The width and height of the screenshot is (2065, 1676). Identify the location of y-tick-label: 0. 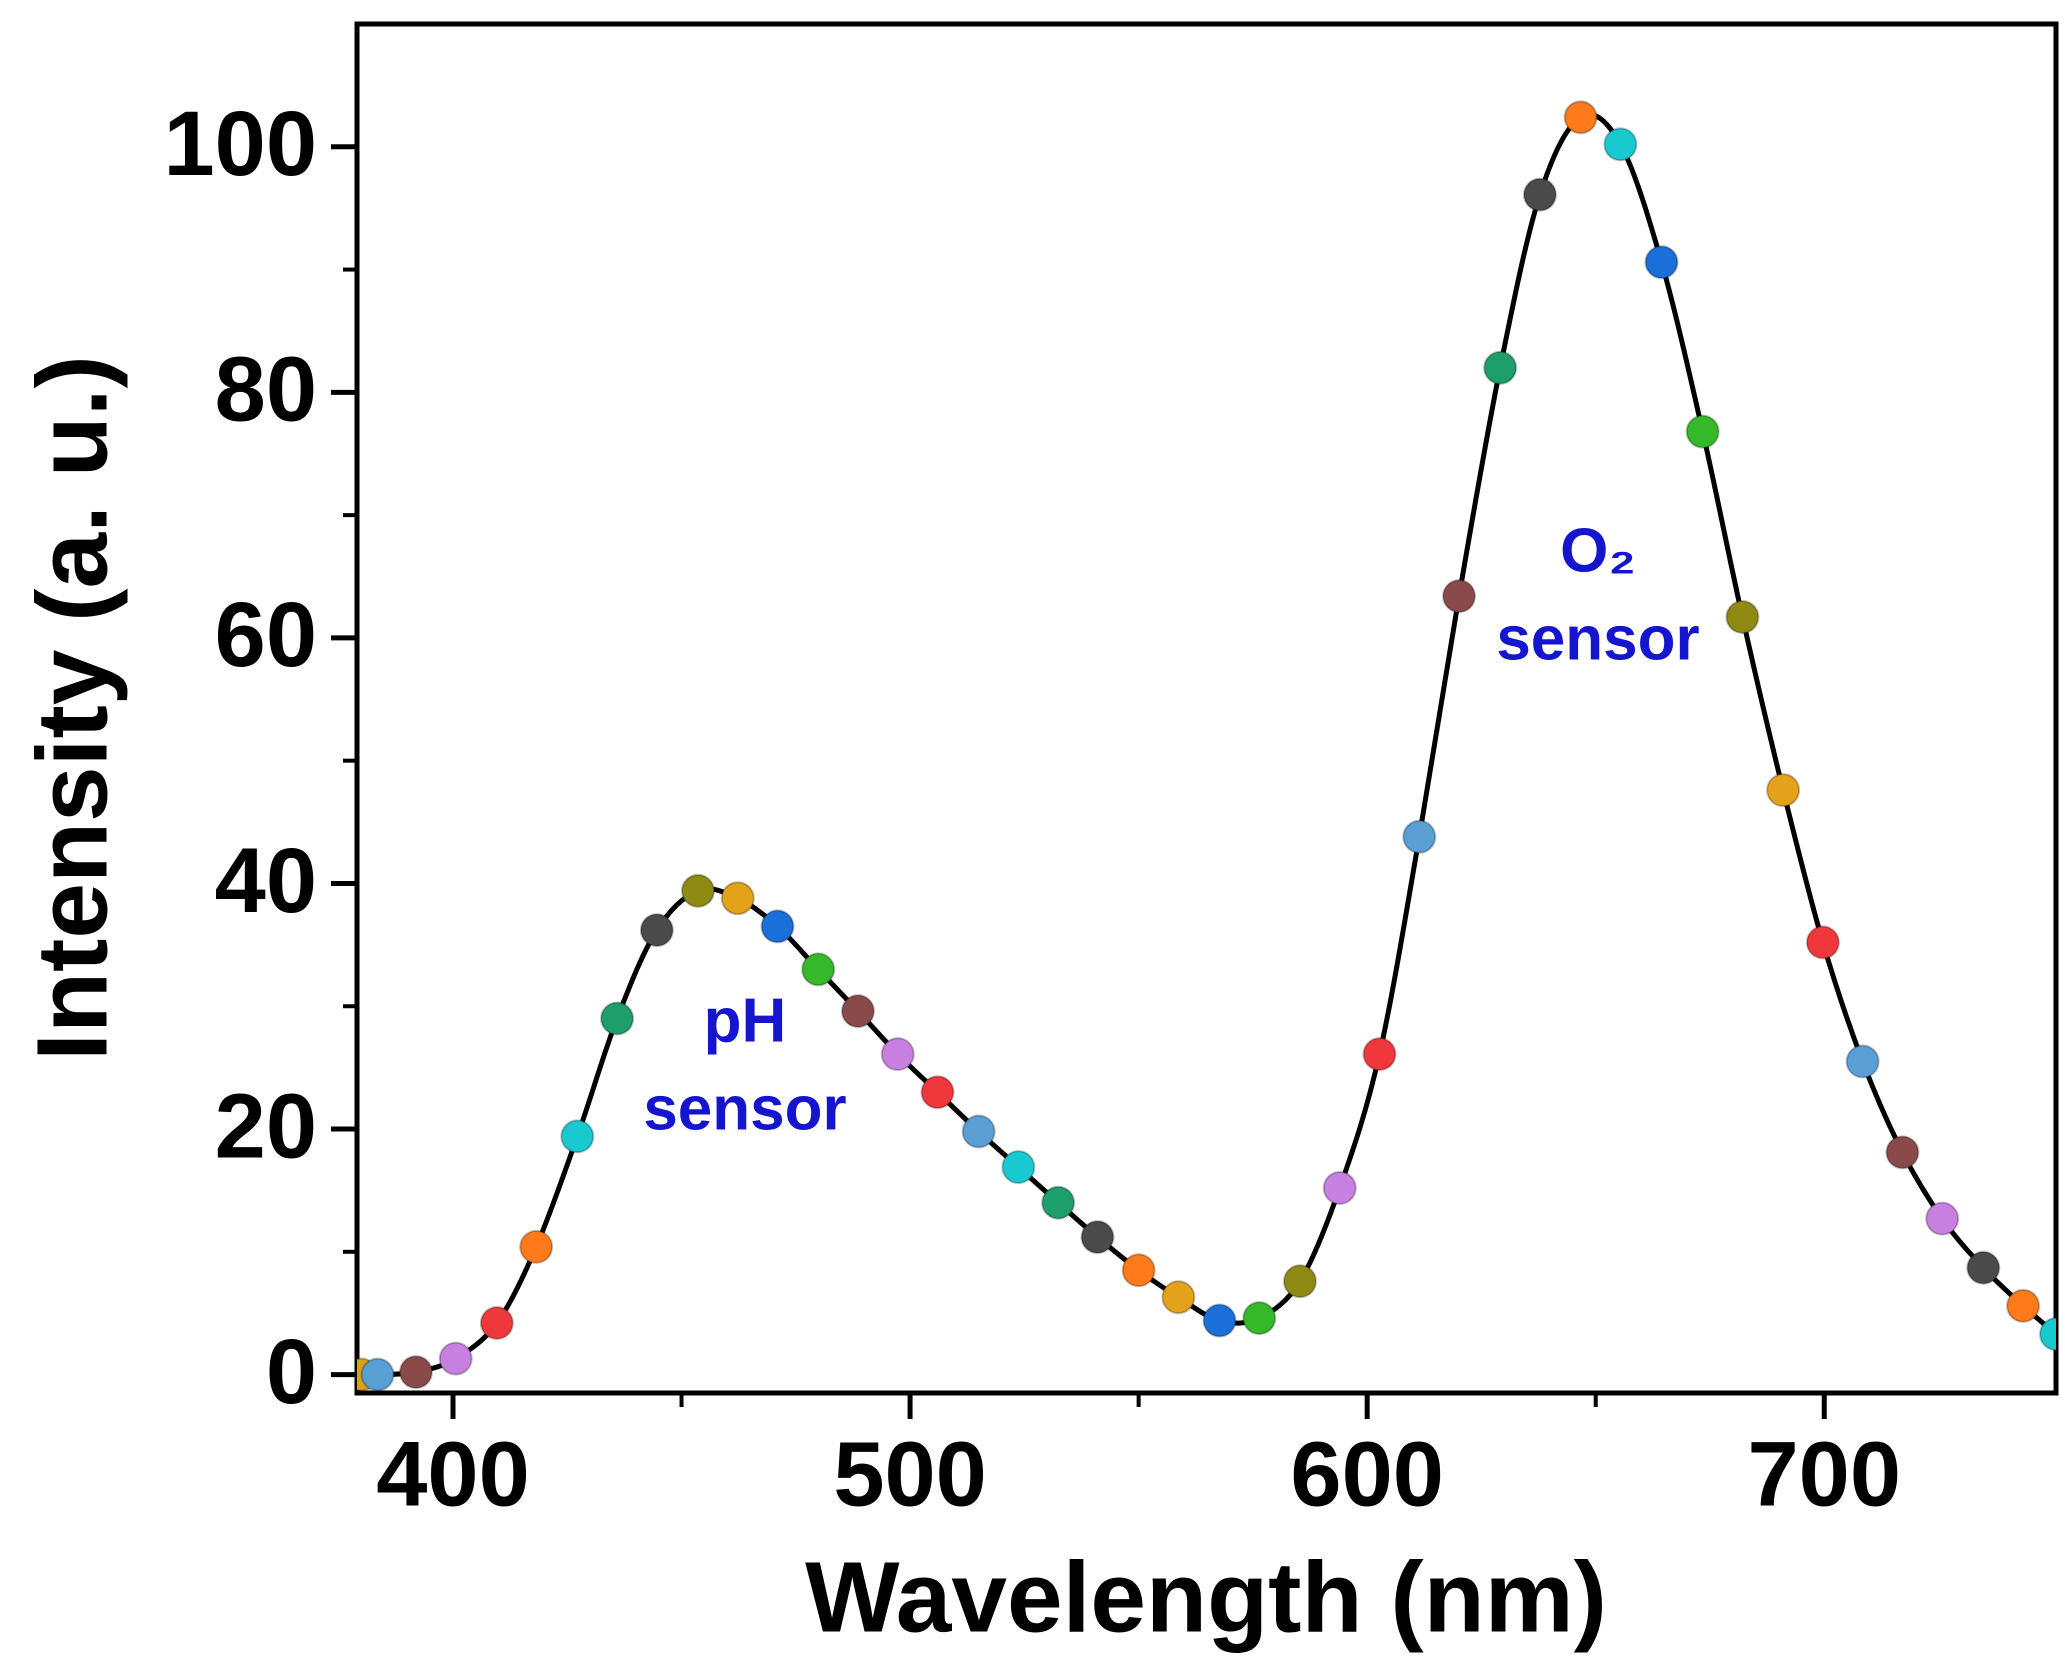
(291, 1372).